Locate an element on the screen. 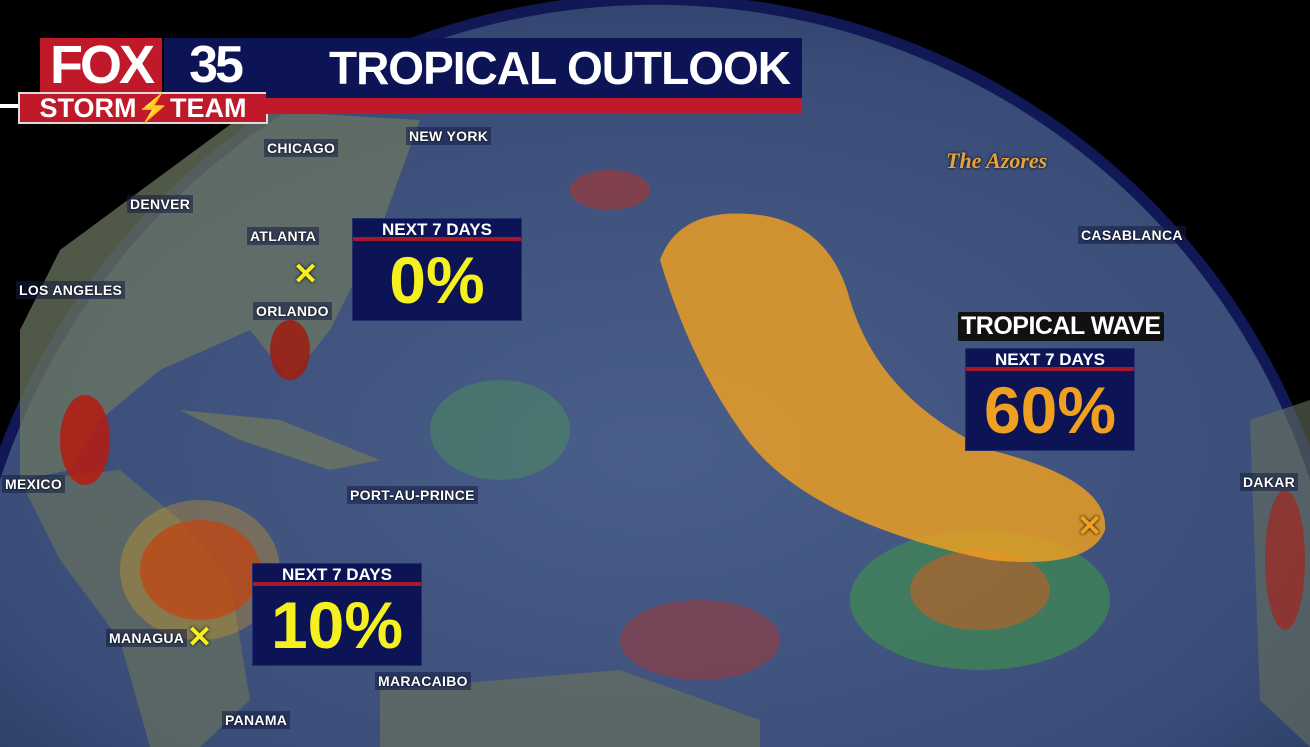 Image resolution: width=1310 pixels, height=747 pixels. city-label: MANAGUA is located at coordinates (147, 638).